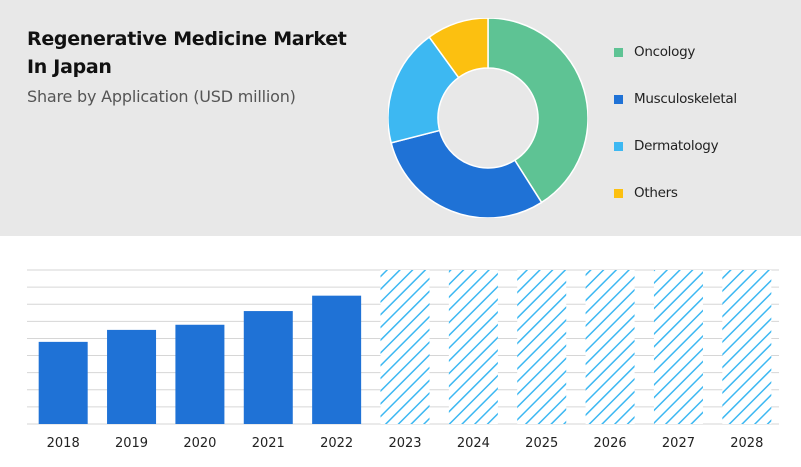  Describe the element at coordinates (473, 347) in the screenshot. I see `projected-bar-2024` at that location.